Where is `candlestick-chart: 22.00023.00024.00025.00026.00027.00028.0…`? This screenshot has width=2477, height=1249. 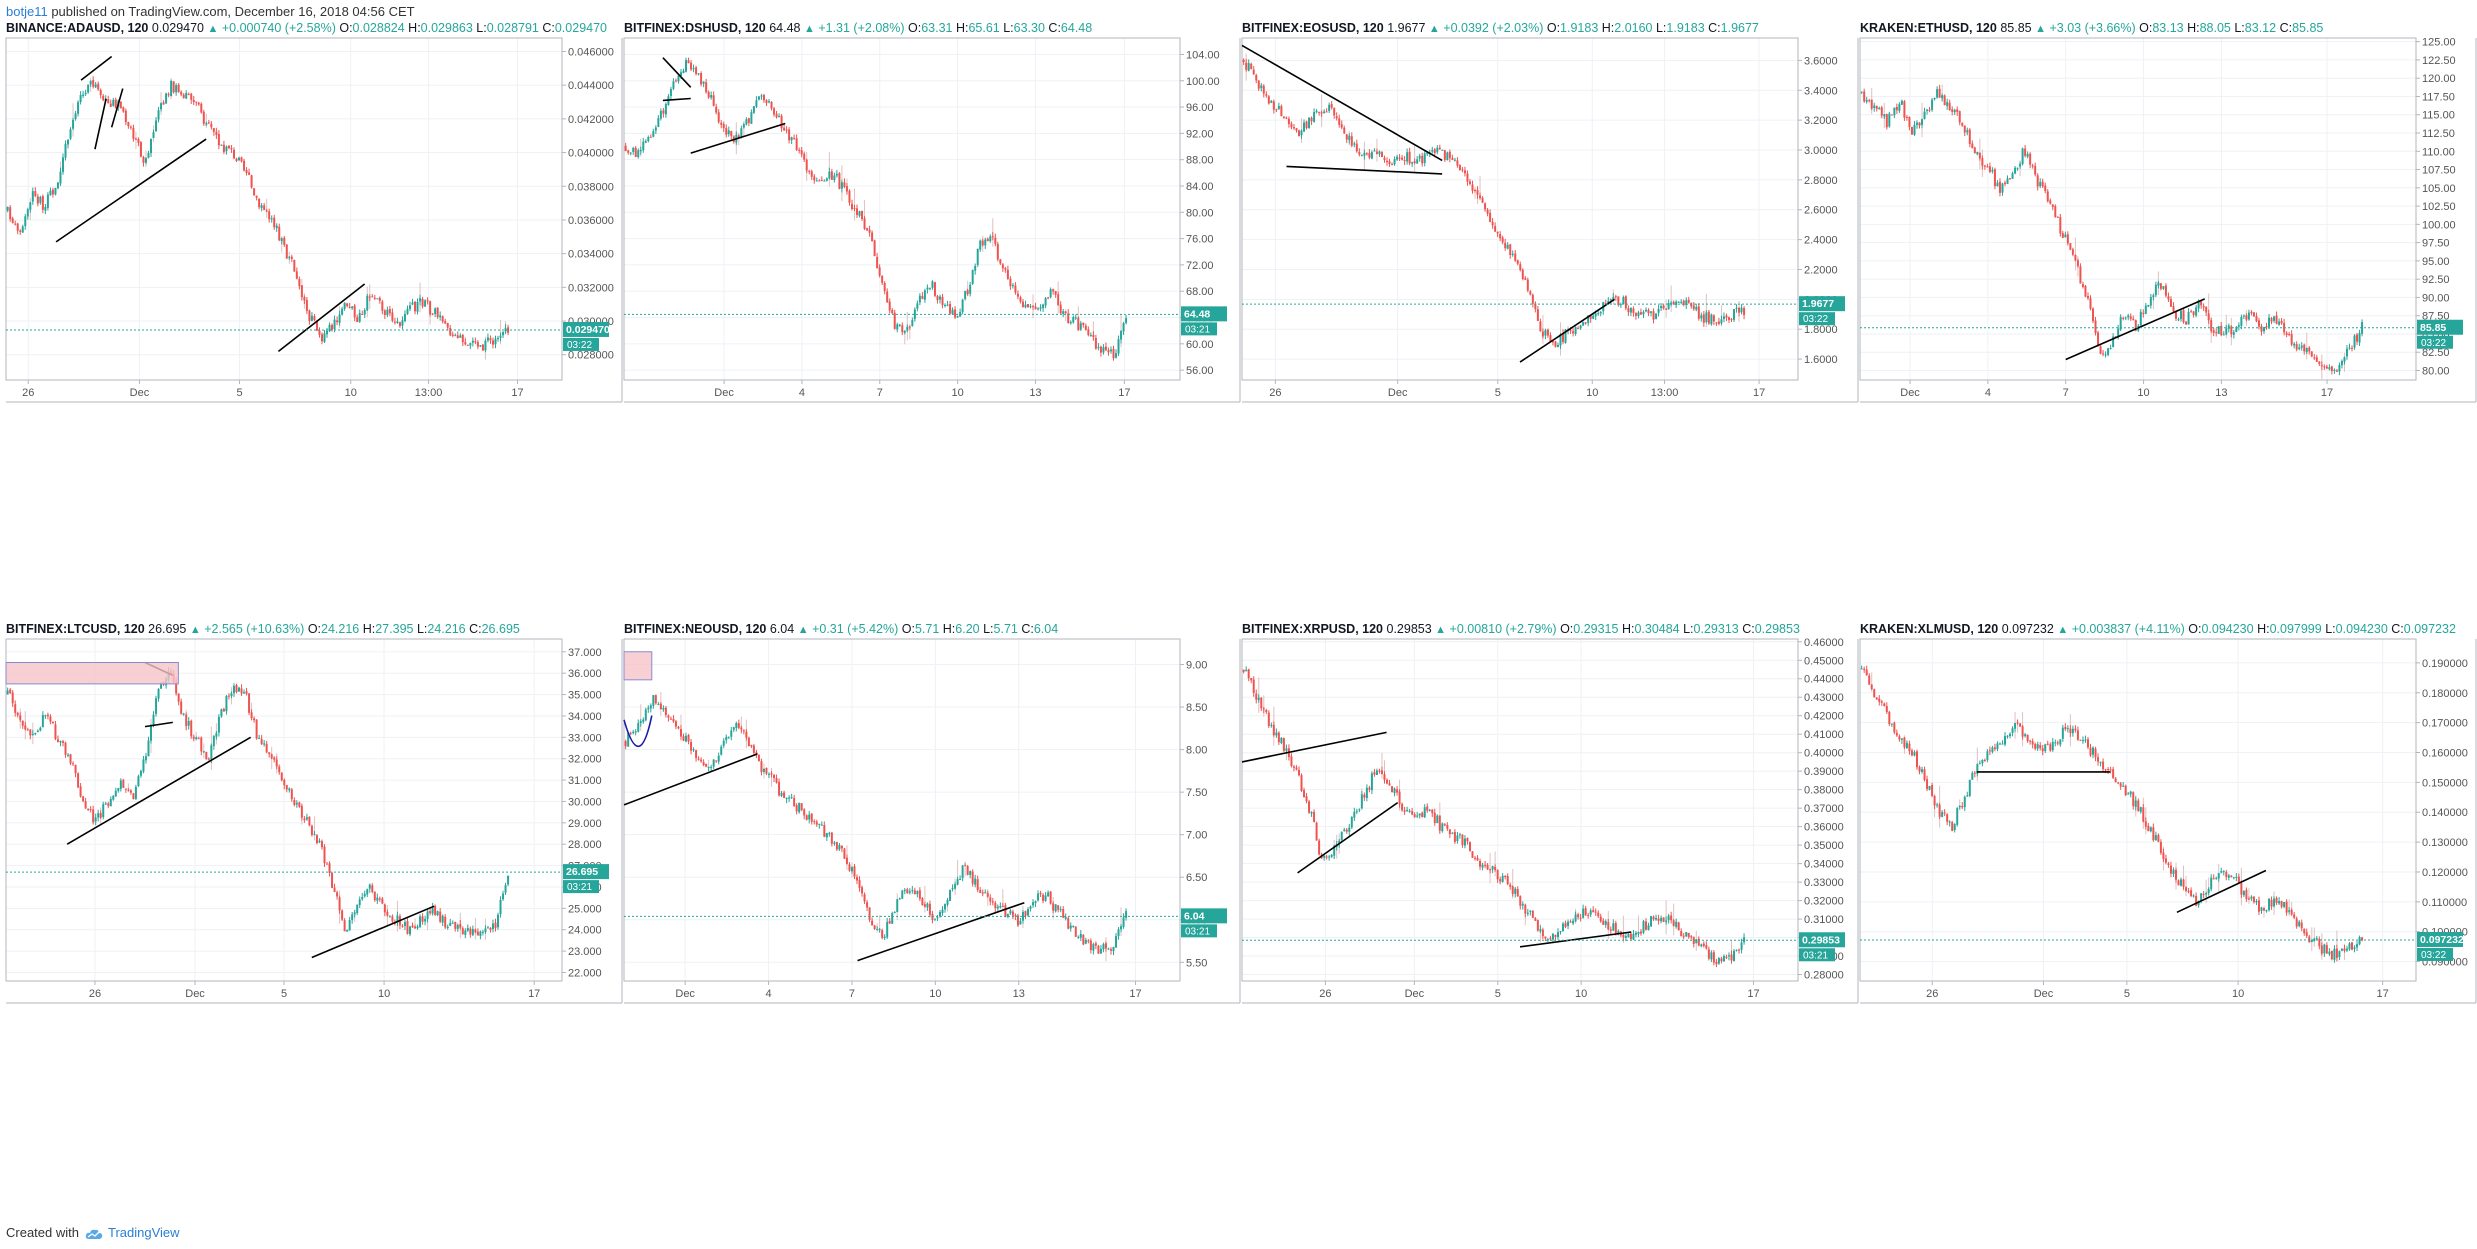
candlestick-chart: 22.00023.00024.00025.00026.00027.00028.0… is located at coordinates (314, 821).